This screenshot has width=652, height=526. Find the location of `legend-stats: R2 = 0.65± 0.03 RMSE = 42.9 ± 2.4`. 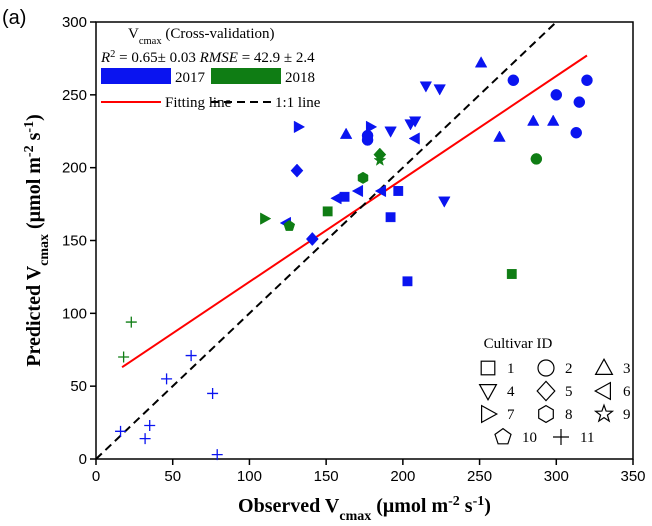

legend-stats: R2 = 0.65± 0.03 RMSE = 42.9 ± 2.4 is located at coordinates (207, 58).